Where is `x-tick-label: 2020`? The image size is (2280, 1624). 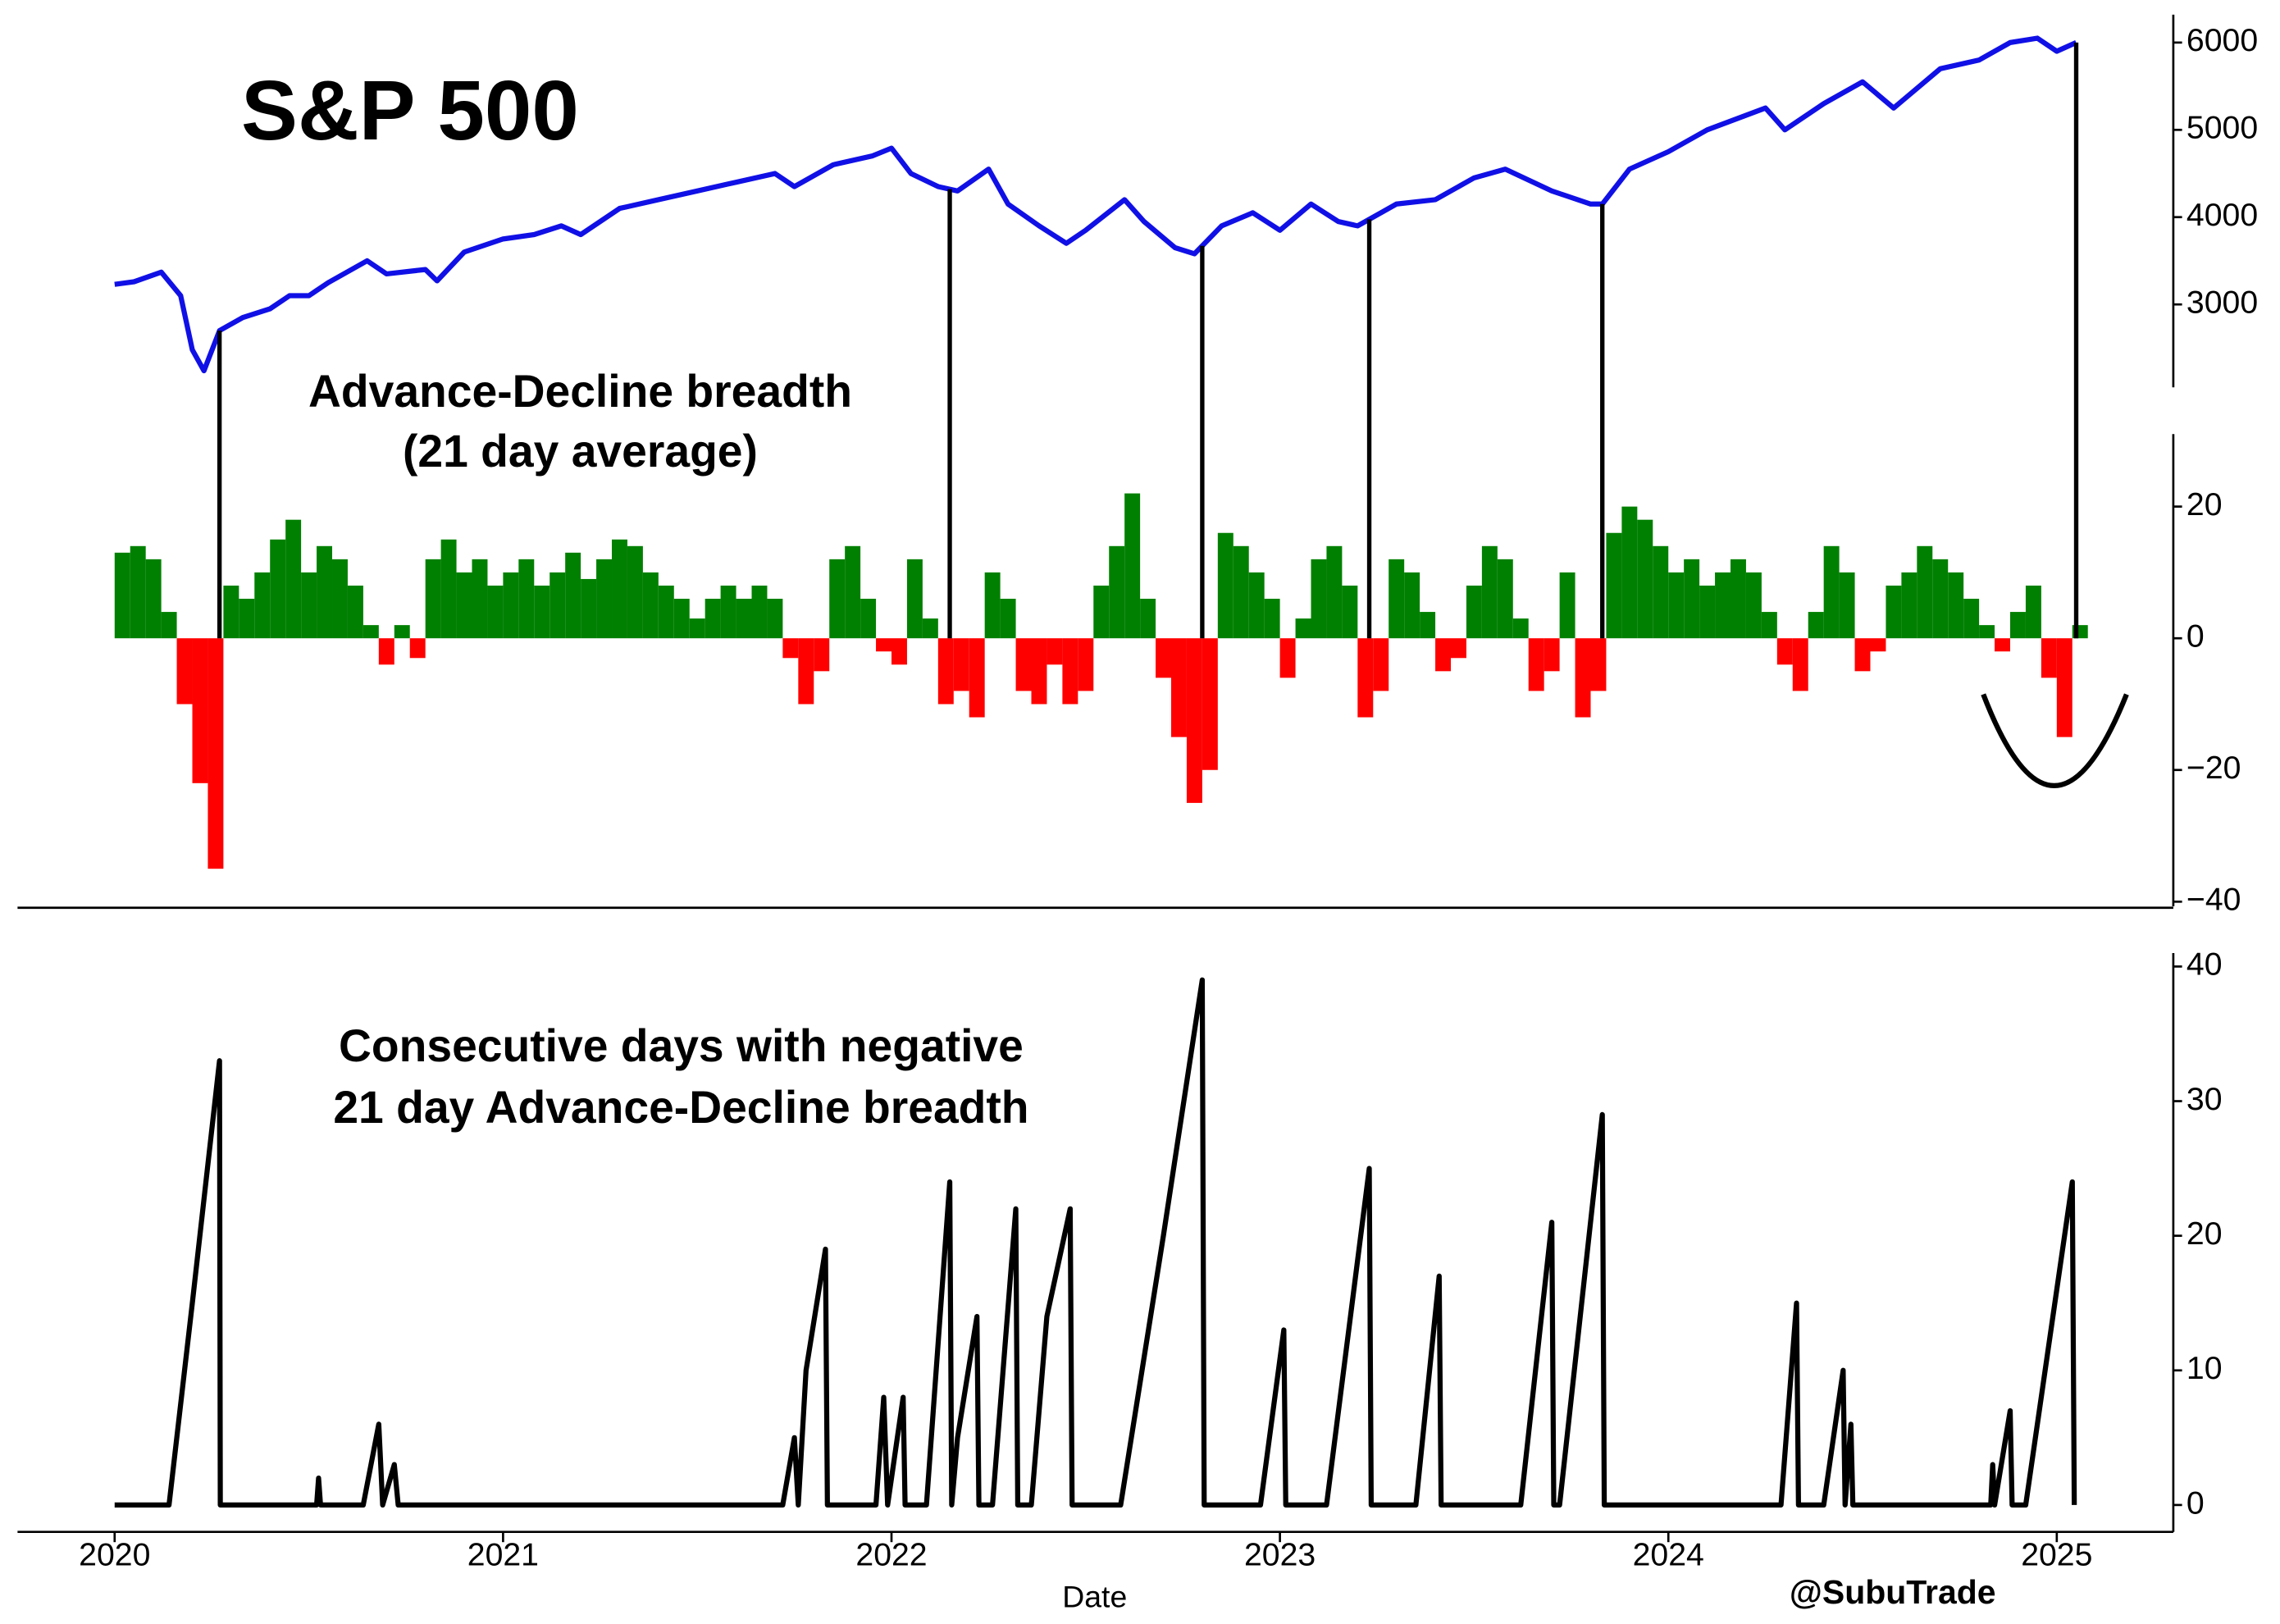 x-tick-label: 2020 is located at coordinates (114, 1554).